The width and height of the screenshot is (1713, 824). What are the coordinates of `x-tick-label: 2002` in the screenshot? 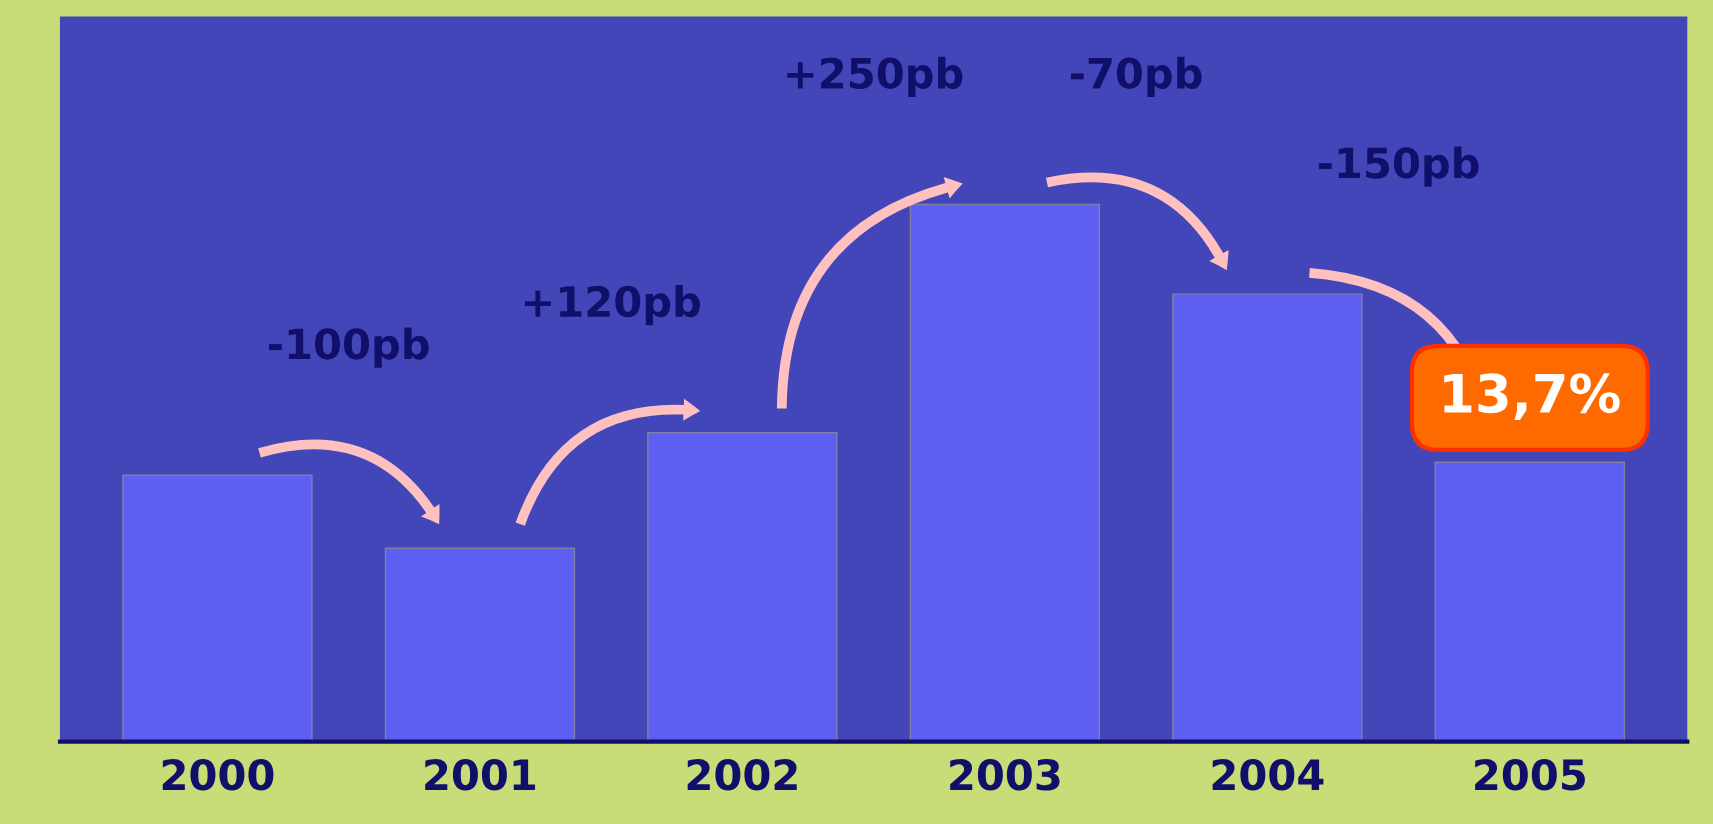 It's located at (742, 775).